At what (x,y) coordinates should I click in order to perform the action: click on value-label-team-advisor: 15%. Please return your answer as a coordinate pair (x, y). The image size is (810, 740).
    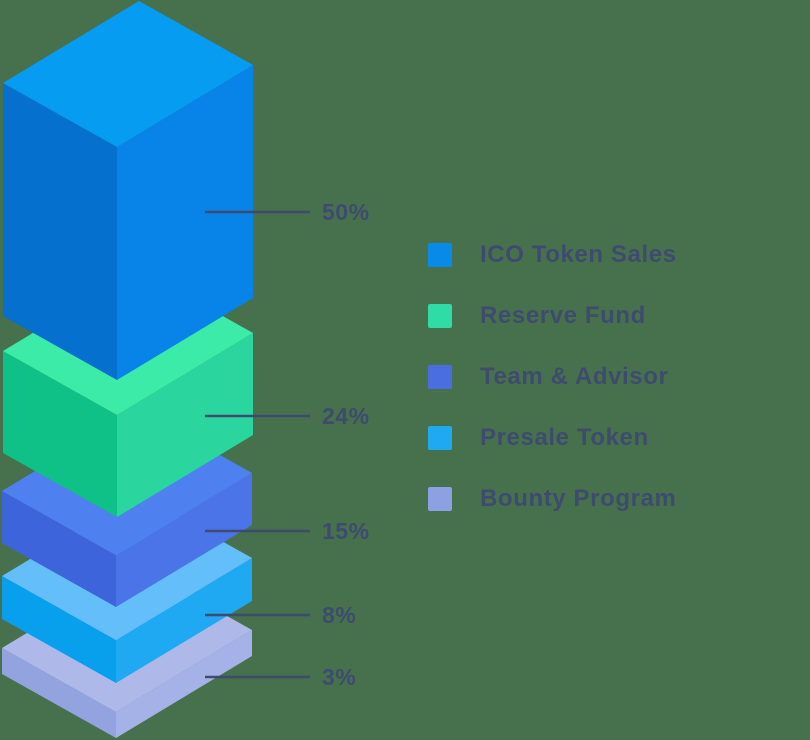
    Looking at the image, I should click on (346, 531).